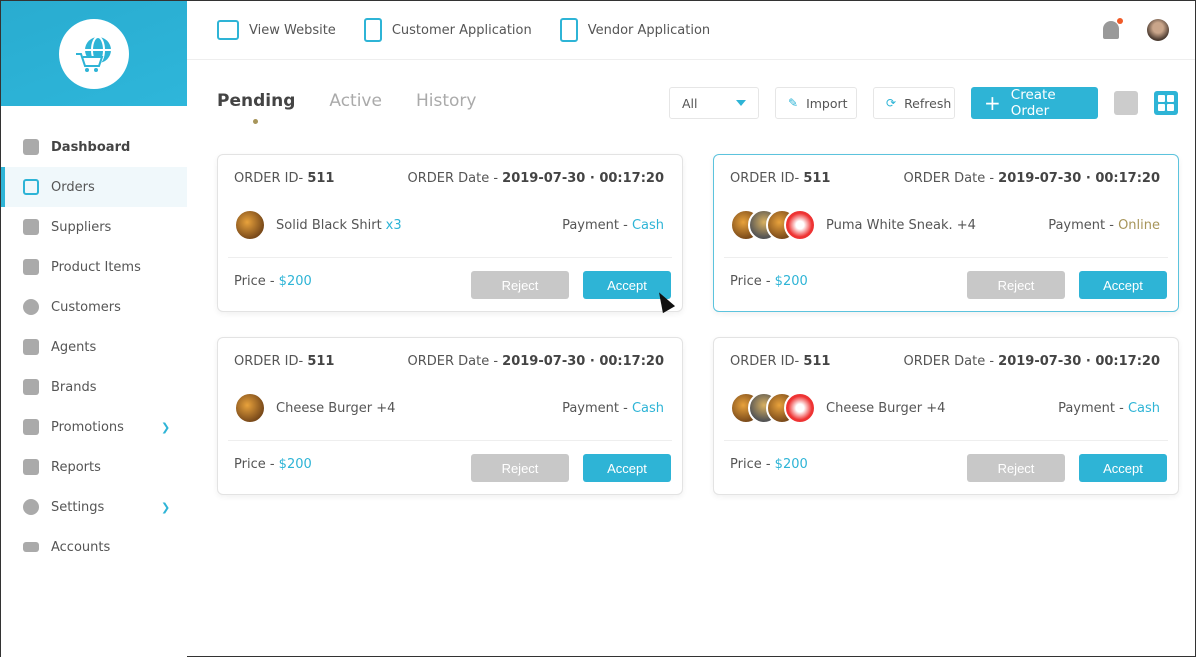  Describe the element at coordinates (816, 103) in the screenshot. I see `import-button: ✎ Import` at that location.